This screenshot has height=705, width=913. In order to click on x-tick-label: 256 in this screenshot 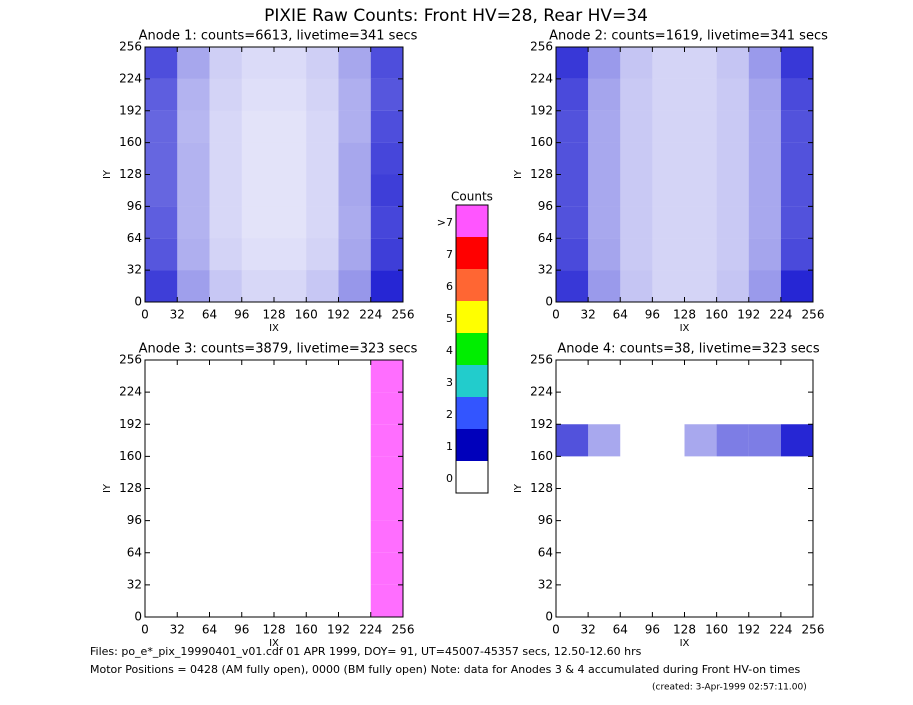, I will do `click(813, 315)`.